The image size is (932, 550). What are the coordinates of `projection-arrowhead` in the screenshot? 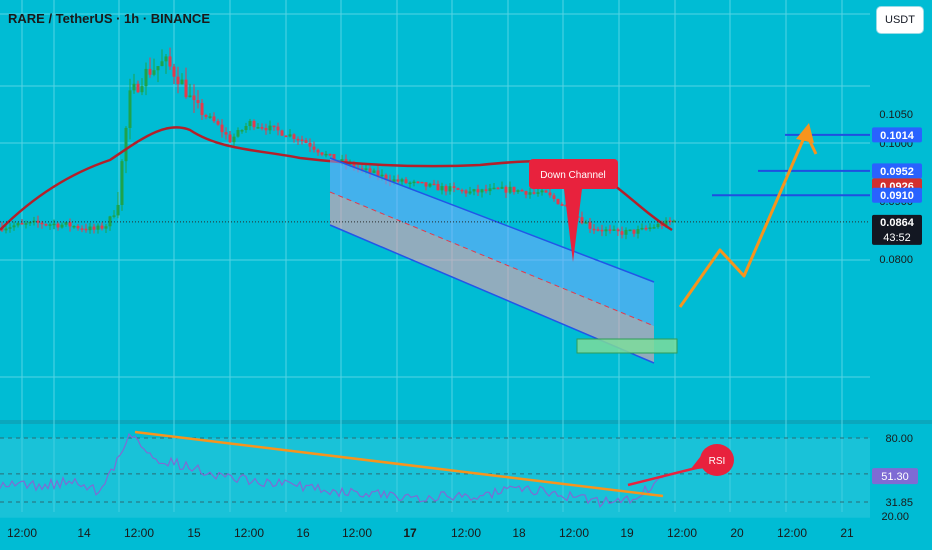 It's located at (805, 133).